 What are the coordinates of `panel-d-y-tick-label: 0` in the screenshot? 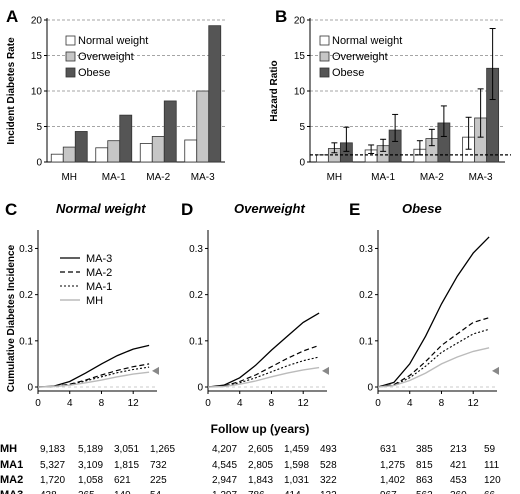 It's located at (200, 388).